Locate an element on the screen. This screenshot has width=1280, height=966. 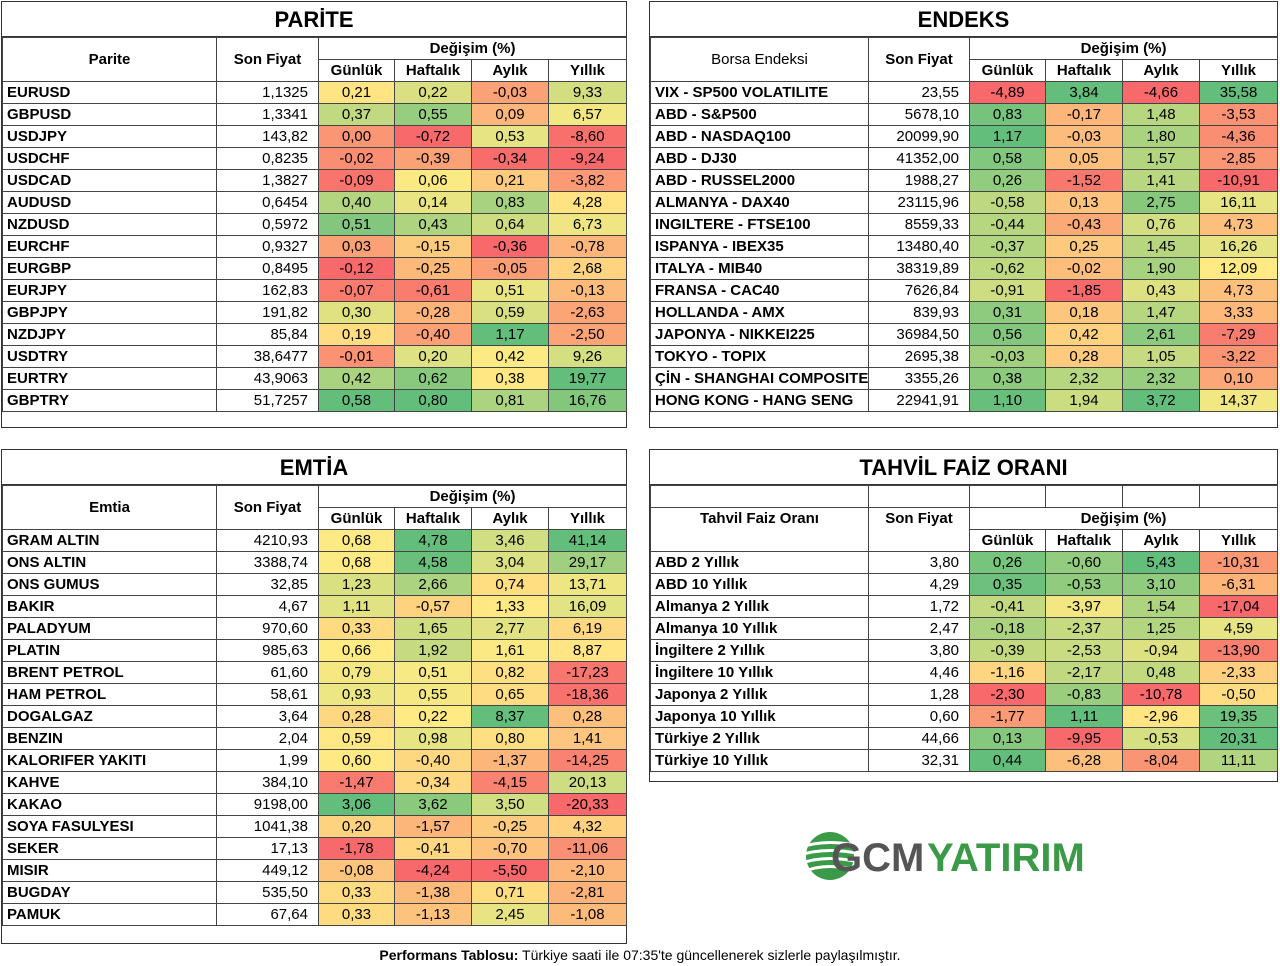
change-daily-cell: 3,06 is located at coordinates (356, 804).